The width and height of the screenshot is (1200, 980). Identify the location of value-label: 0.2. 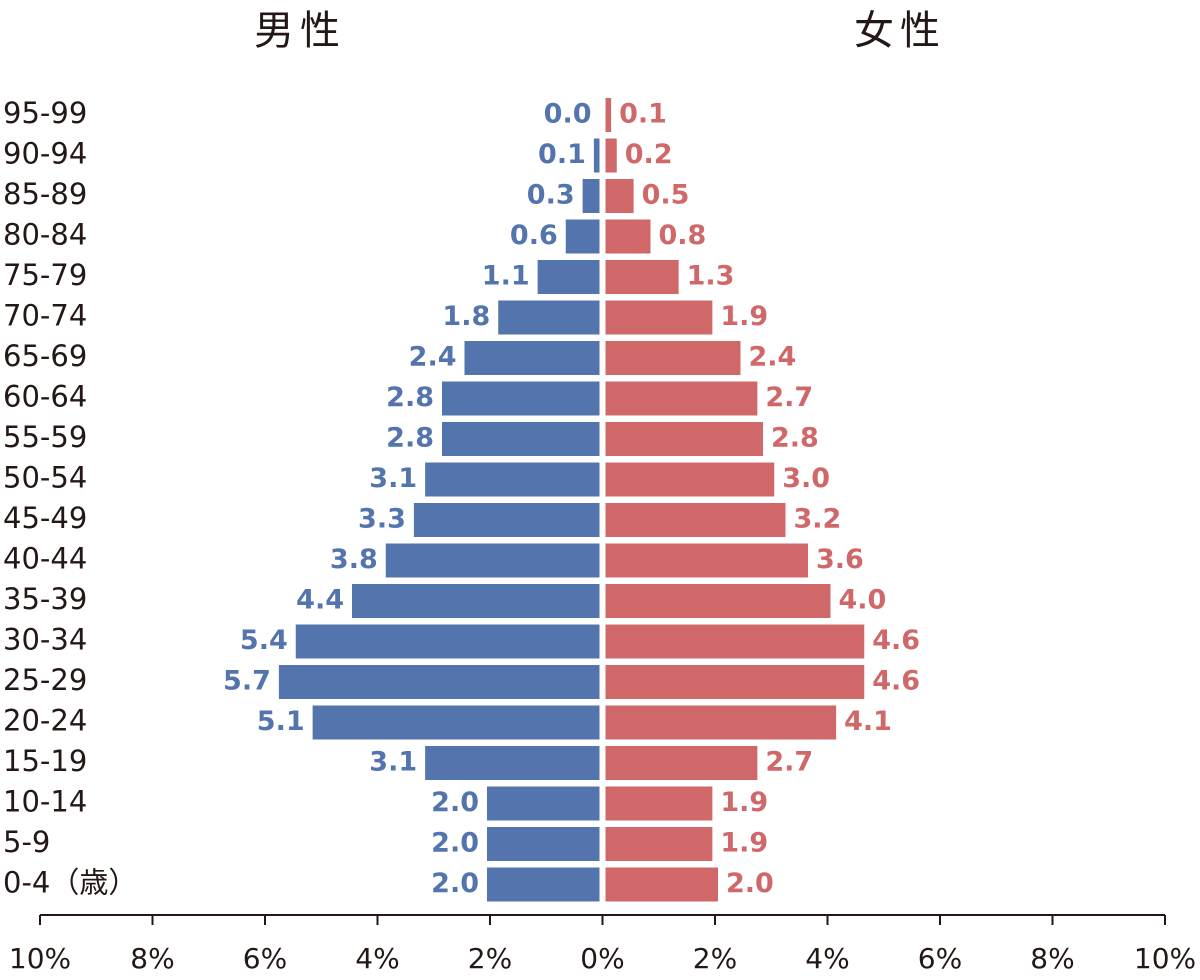
(649, 154).